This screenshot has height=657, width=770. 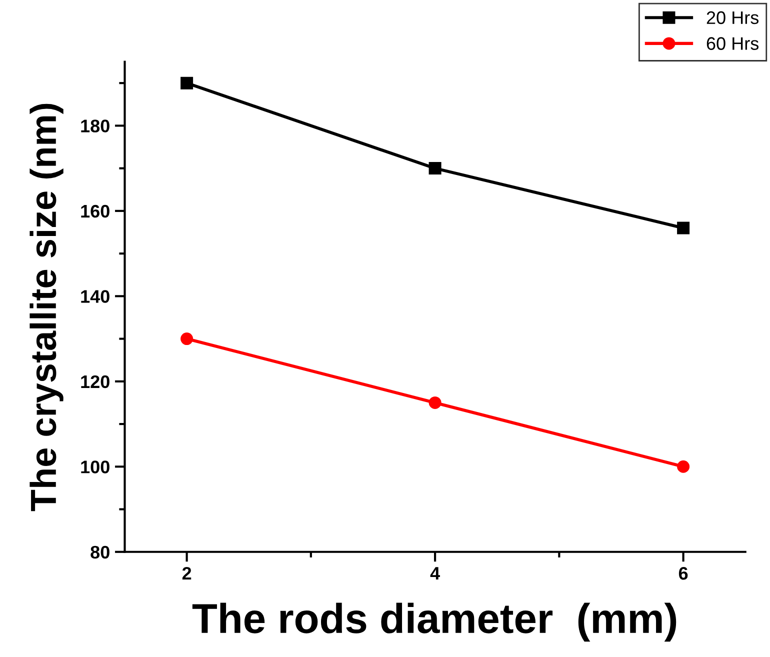 What do you see at coordinates (732, 17) in the screenshot?
I see `legend-label: 20 Hrs` at bounding box center [732, 17].